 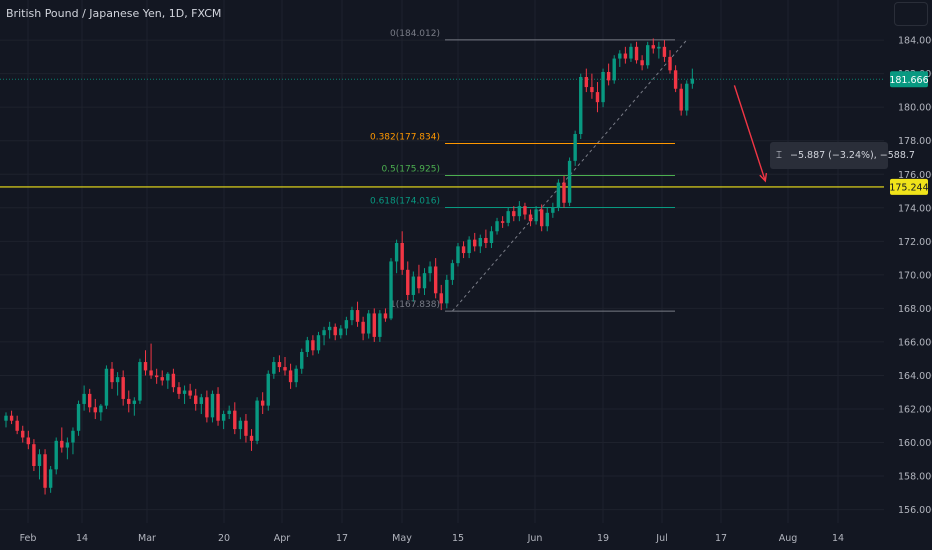 What do you see at coordinates (114, 13) in the screenshot?
I see `chart-title: British Pound / Japanese Yen, 1D, FXCM` at bounding box center [114, 13].